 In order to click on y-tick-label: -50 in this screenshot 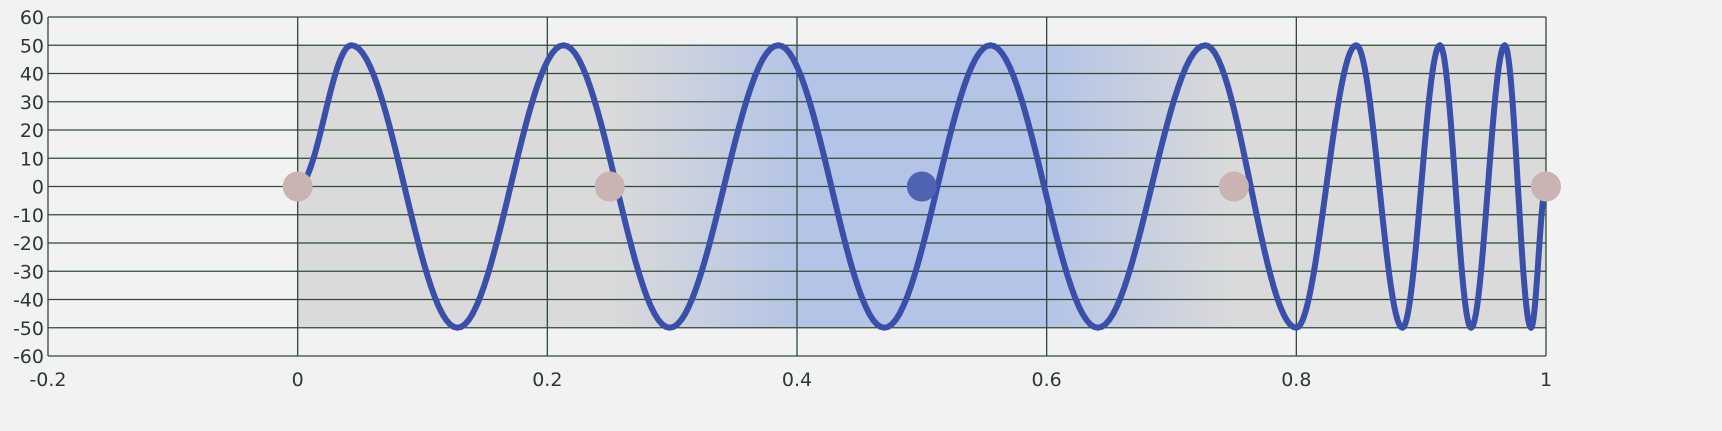, I will do `click(28, 329)`.